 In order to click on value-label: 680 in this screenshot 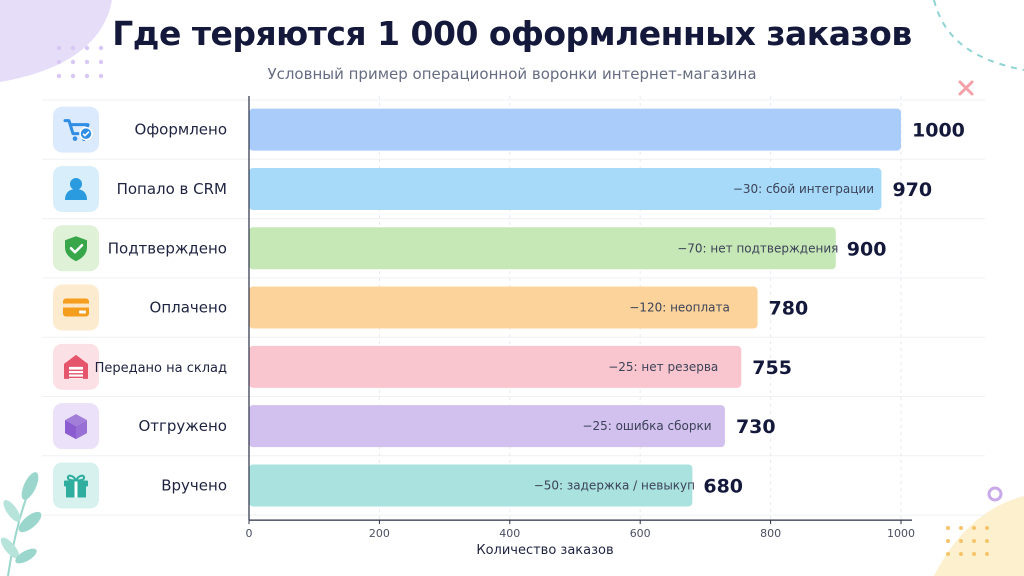, I will do `click(723, 486)`.